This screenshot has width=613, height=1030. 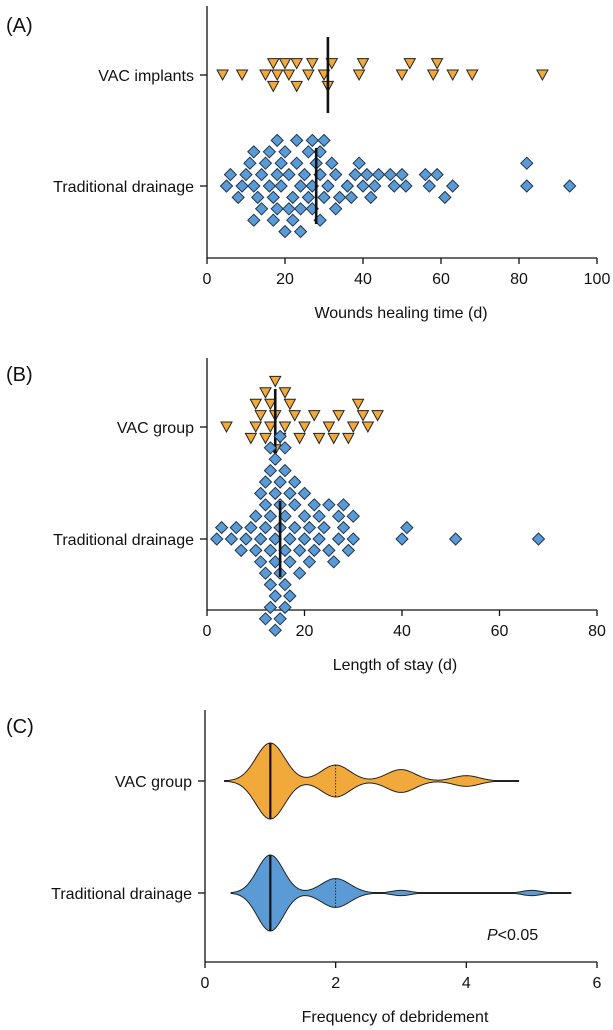 What do you see at coordinates (378, 506) in the screenshot?
I see `panel-b-points` at bounding box center [378, 506].